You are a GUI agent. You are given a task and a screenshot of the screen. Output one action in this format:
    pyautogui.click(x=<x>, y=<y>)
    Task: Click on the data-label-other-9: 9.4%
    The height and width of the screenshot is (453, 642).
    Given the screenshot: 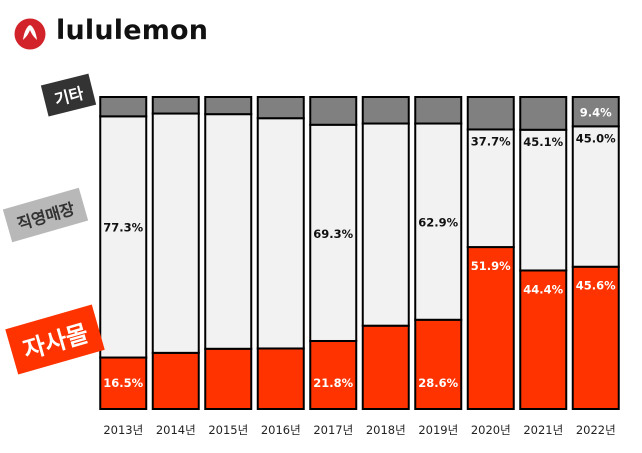 What is the action you would take?
    pyautogui.click(x=596, y=113)
    